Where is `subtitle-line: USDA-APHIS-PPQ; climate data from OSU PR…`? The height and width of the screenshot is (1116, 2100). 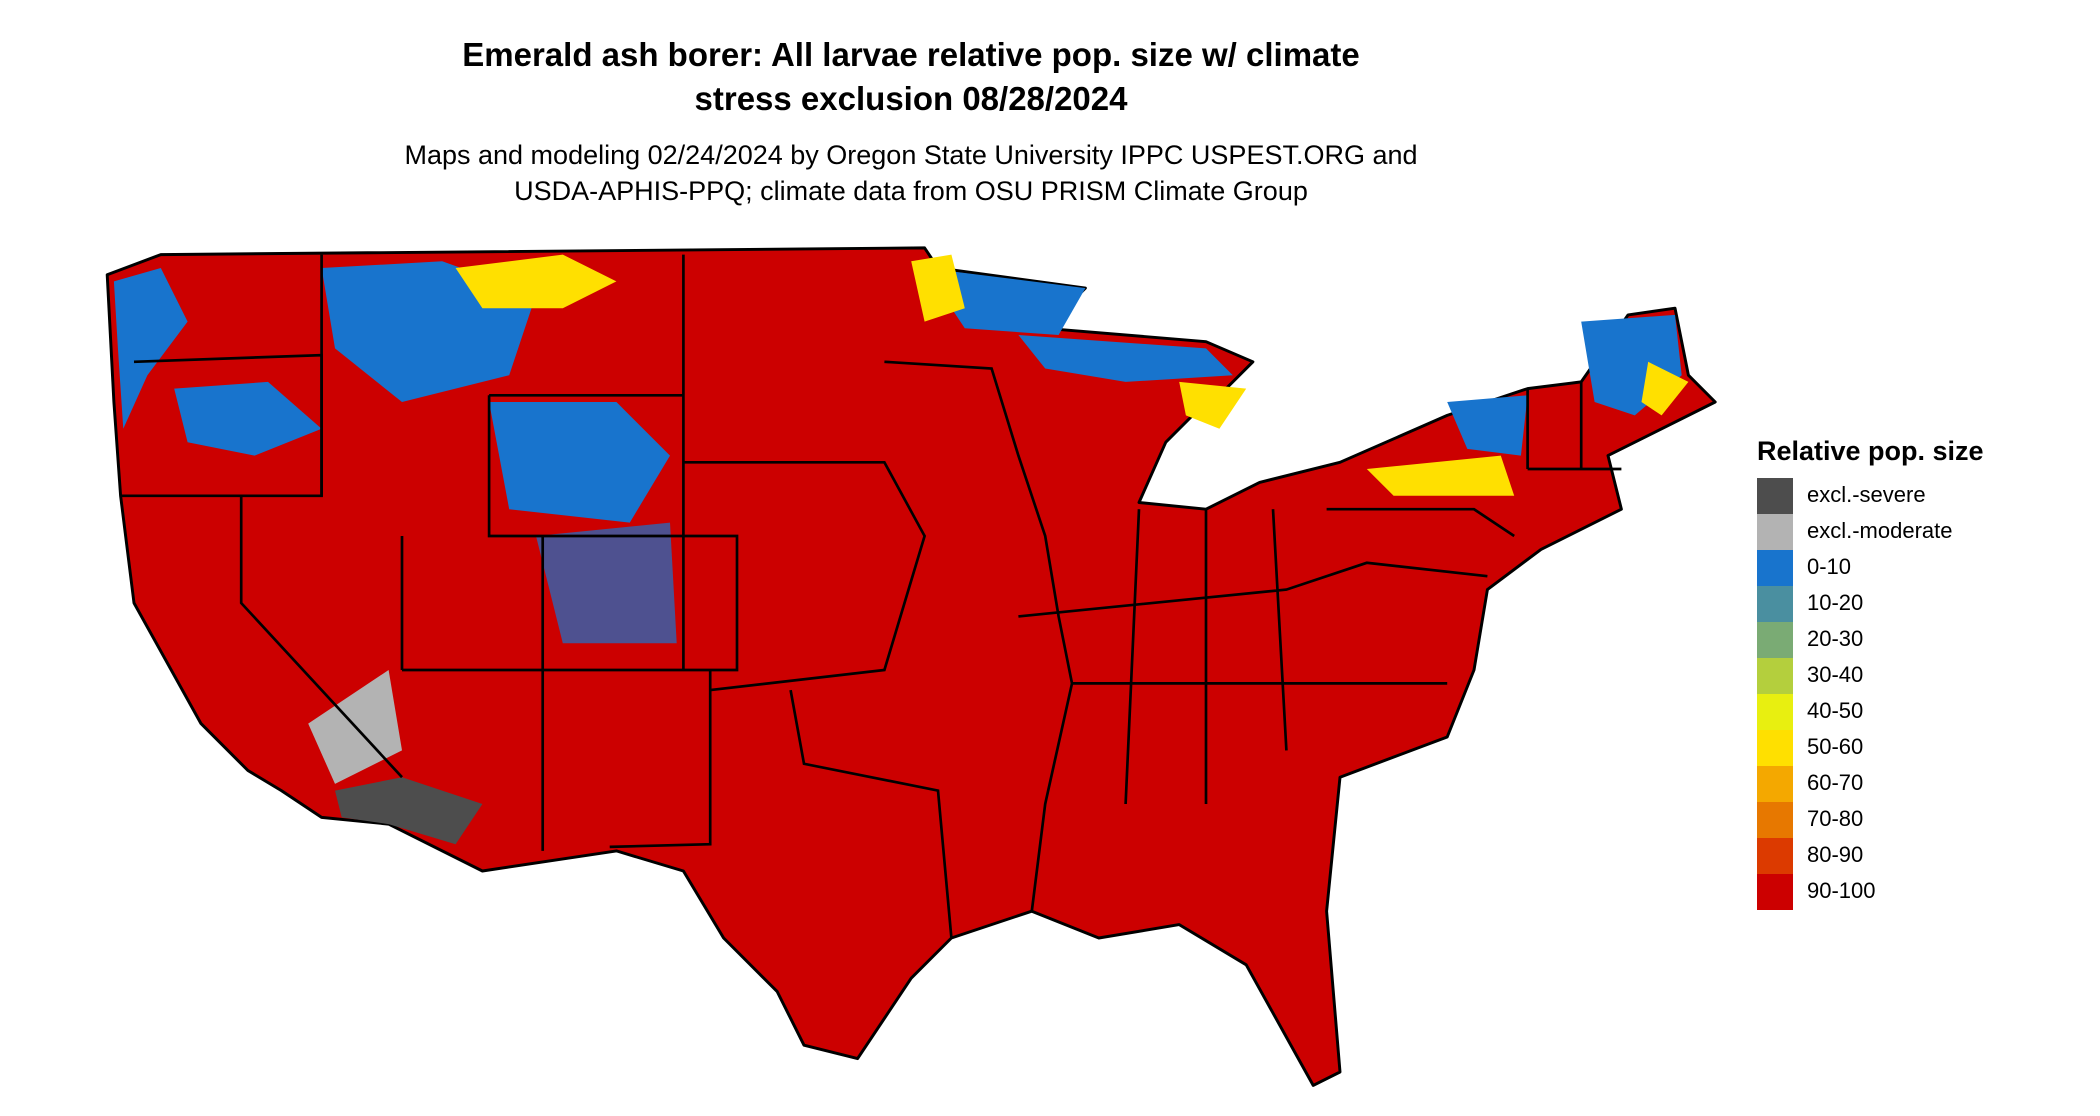
subtitle-line: USDA-APHIS-PPQ; climate data from OSU PR… is located at coordinates (911, 191).